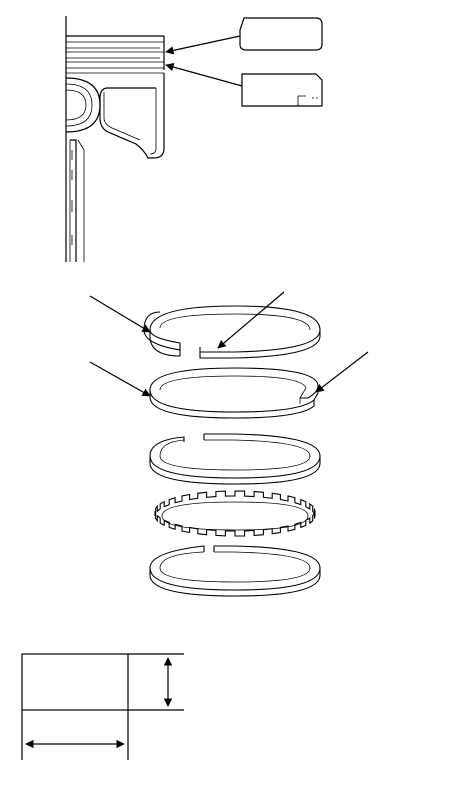 This screenshot has width=475, height=786. What do you see at coordinates (244, 84) in the screenshot?
I see `callout-lower` at bounding box center [244, 84].